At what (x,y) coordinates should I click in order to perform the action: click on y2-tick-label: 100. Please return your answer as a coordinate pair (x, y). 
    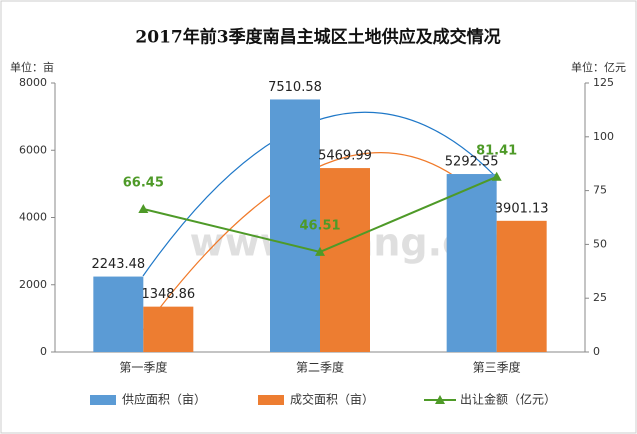
    Looking at the image, I should click on (603, 136).